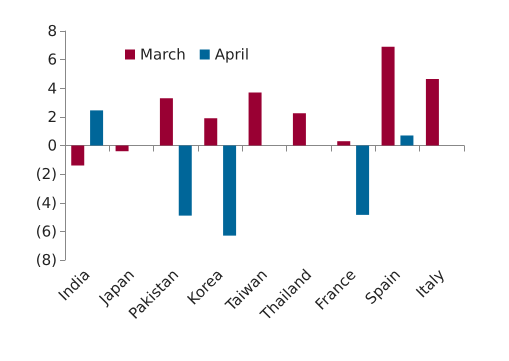  What do you see at coordinates (46, 203) in the screenshot?
I see `y-tick-label: (4)` at bounding box center [46, 203].